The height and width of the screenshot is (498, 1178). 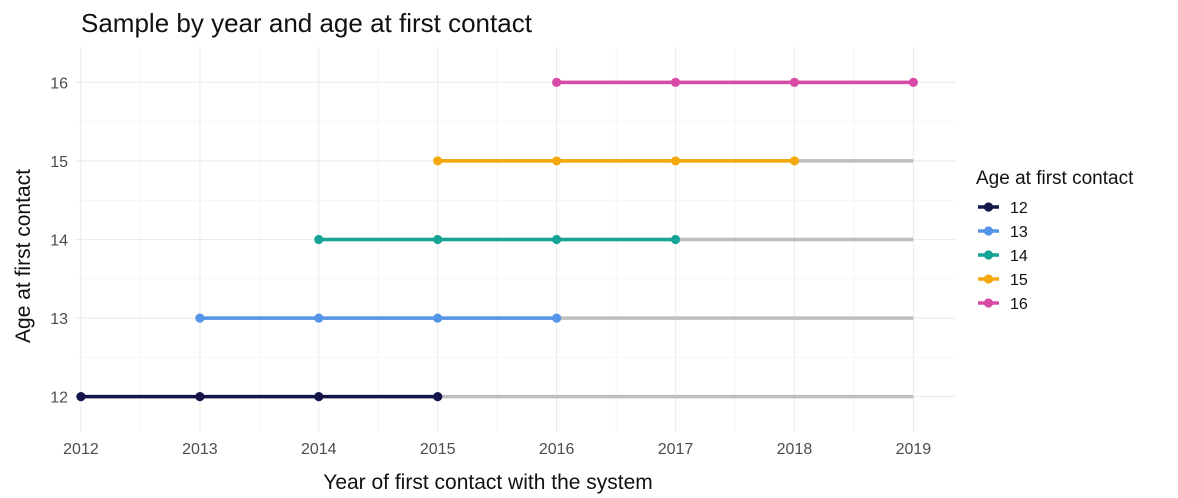 What do you see at coordinates (59, 398) in the screenshot?
I see `y-tick-label: 12` at bounding box center [59, 398].